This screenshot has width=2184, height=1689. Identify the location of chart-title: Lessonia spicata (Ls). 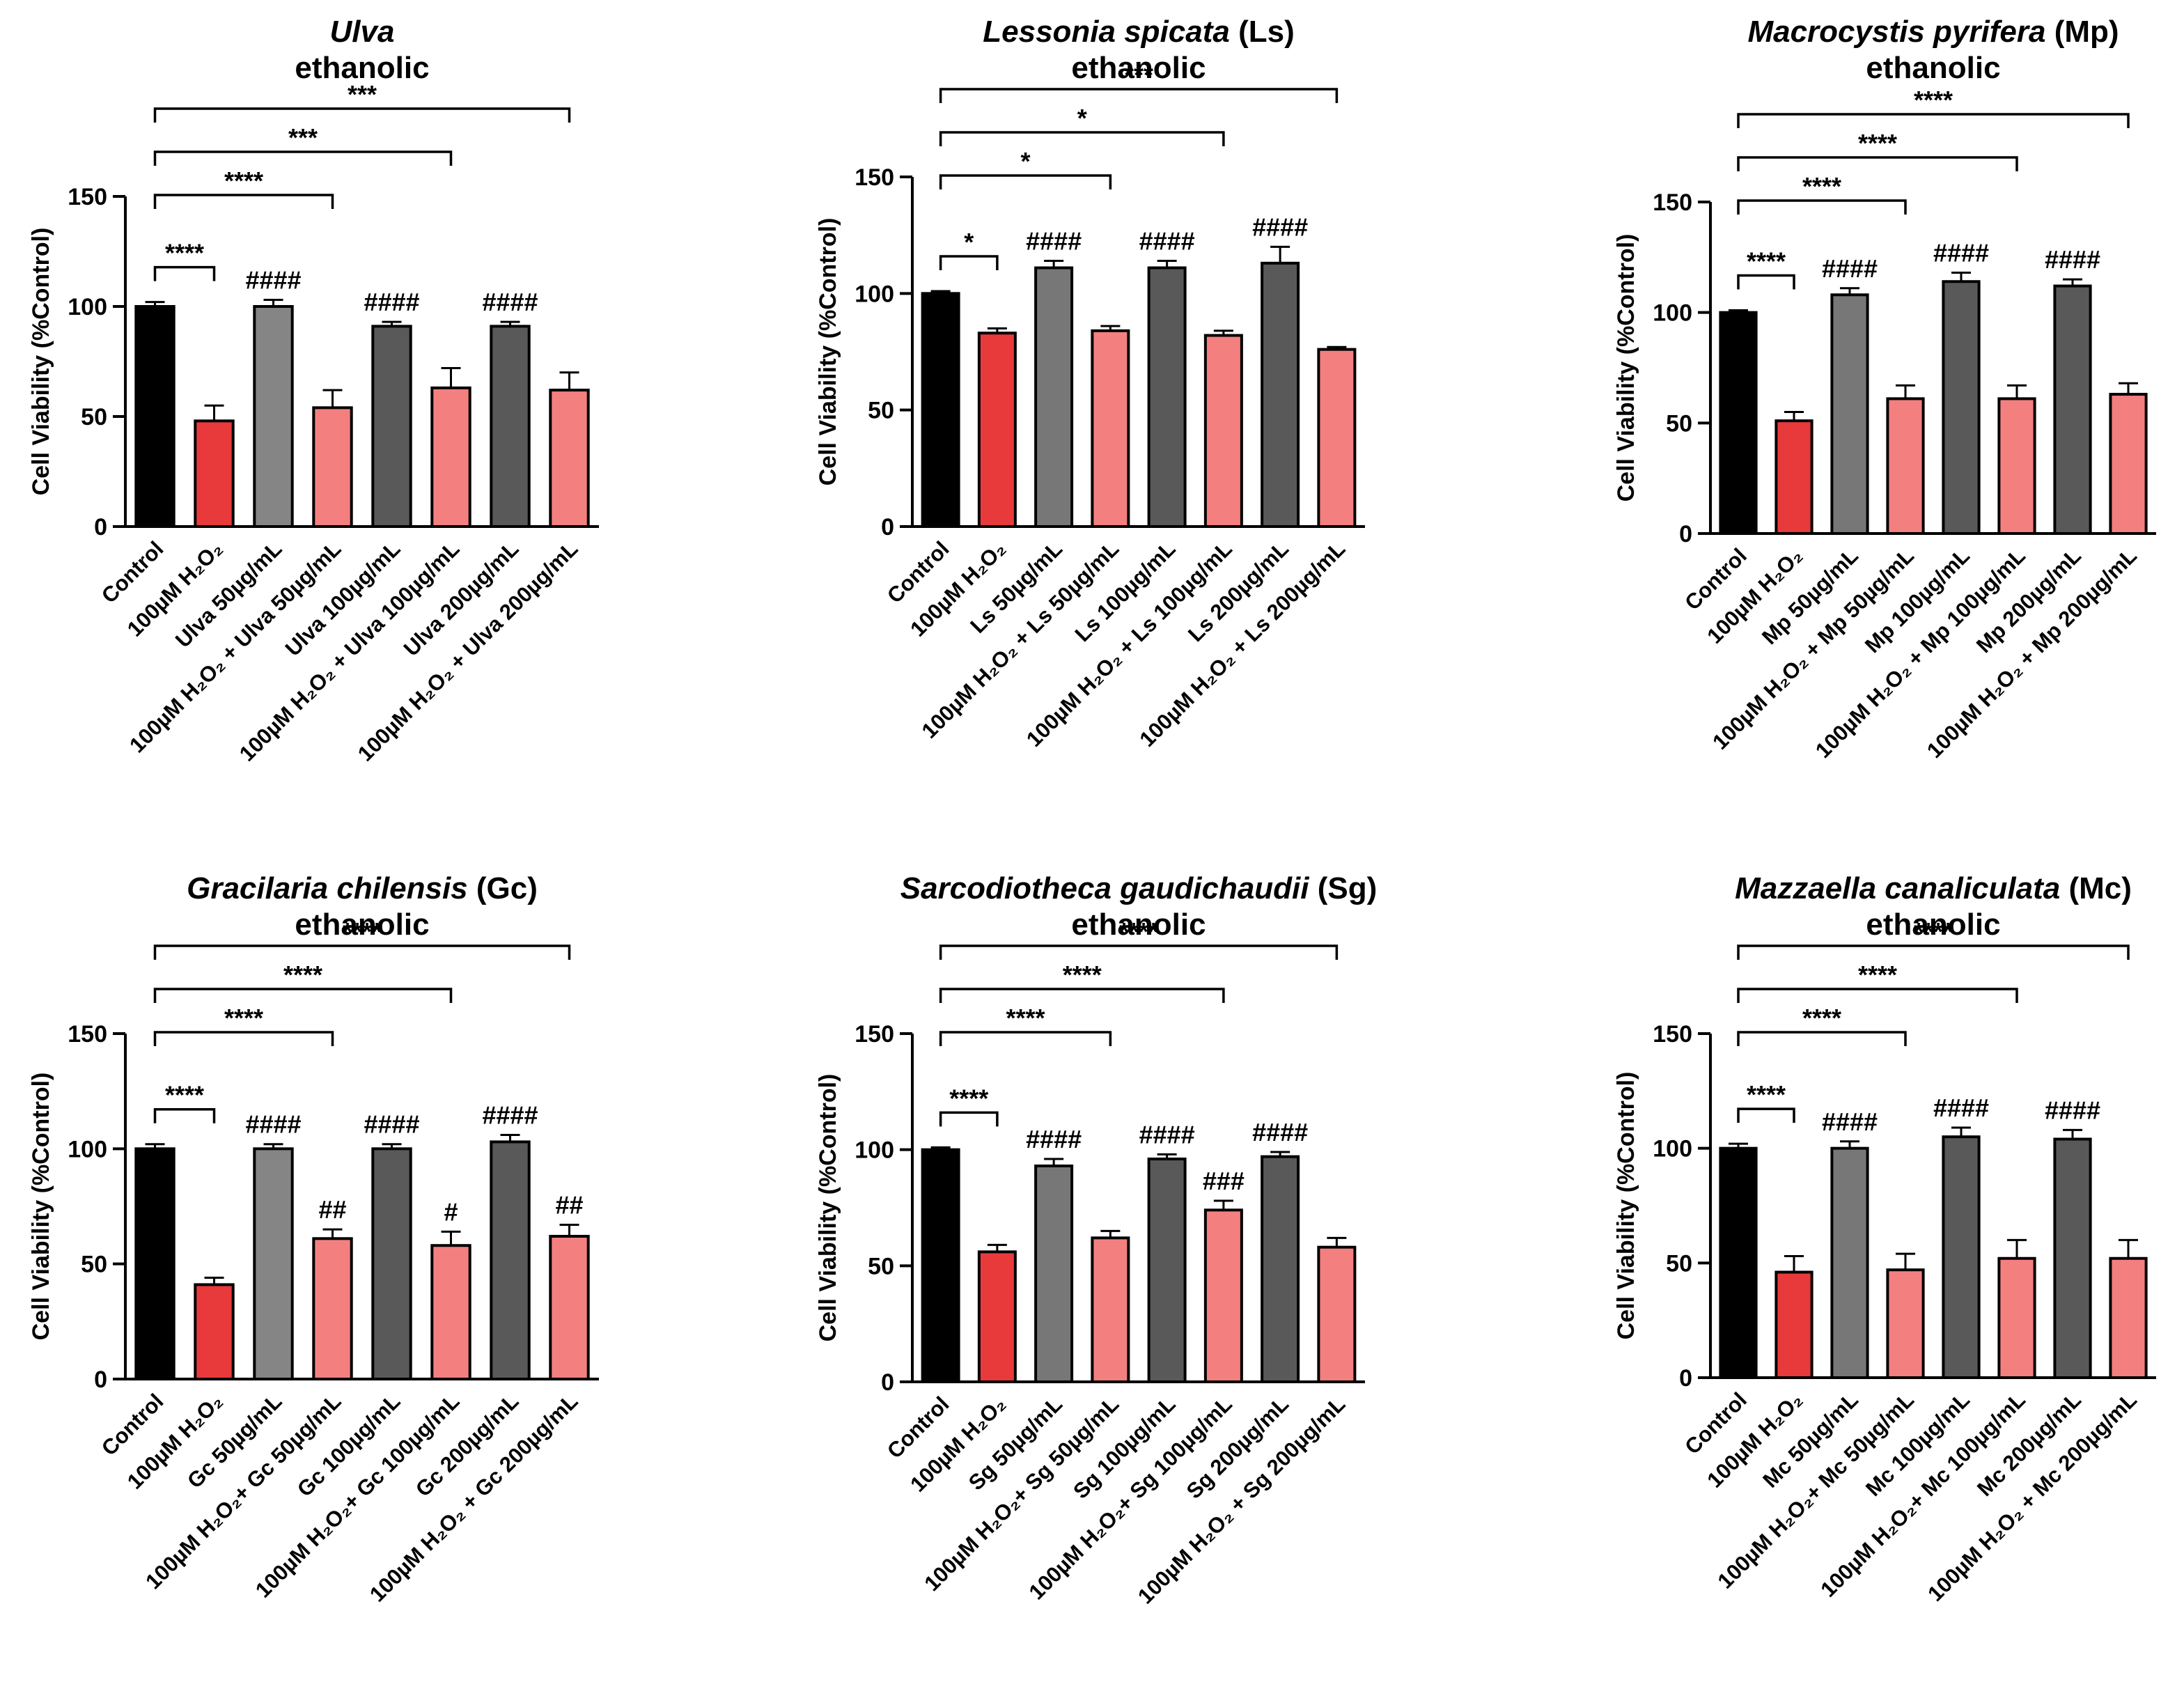
(1139, 32).